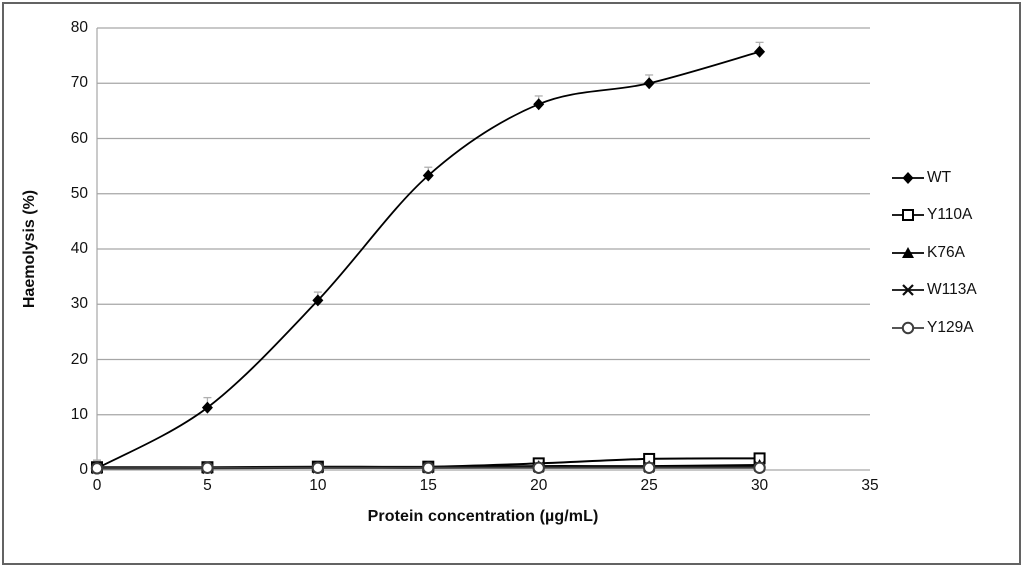 This screenshot has height=568, width=1024. What do you see at coordinates (428, 468) in the screenshot?
I see `series-Y129A` at bounding box center [428, 468].